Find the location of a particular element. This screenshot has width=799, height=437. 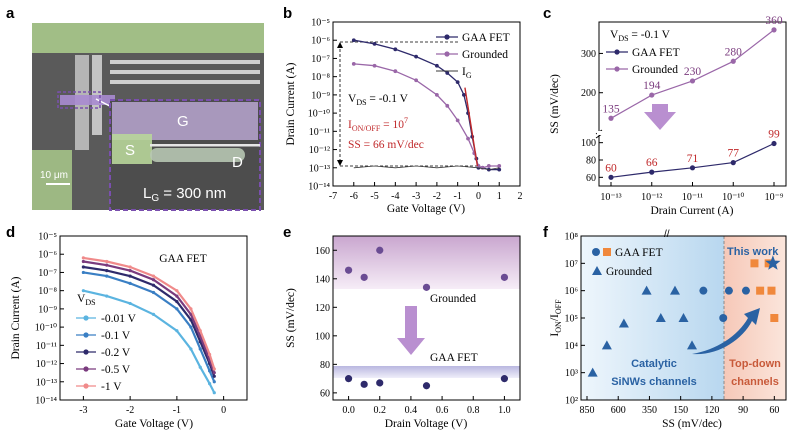

y-tick-label-d: 10⁻¹³ is located at coordinates (46, 382).